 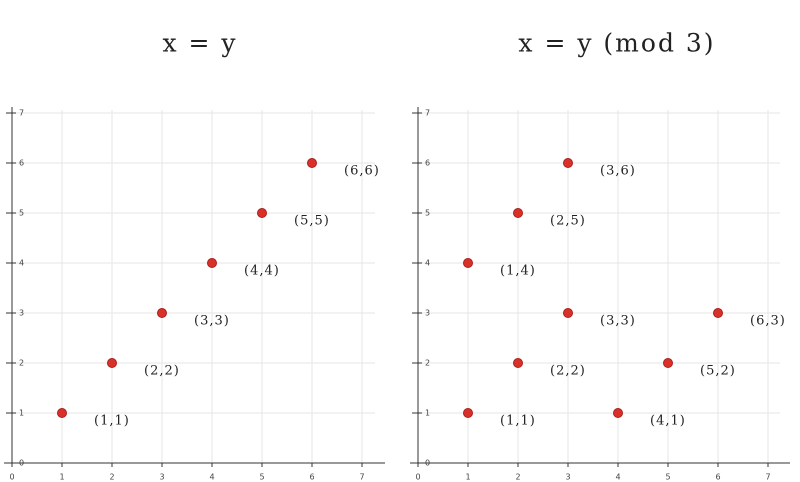 I want to click on point-label: (4,4), so click(x=262, y=271).